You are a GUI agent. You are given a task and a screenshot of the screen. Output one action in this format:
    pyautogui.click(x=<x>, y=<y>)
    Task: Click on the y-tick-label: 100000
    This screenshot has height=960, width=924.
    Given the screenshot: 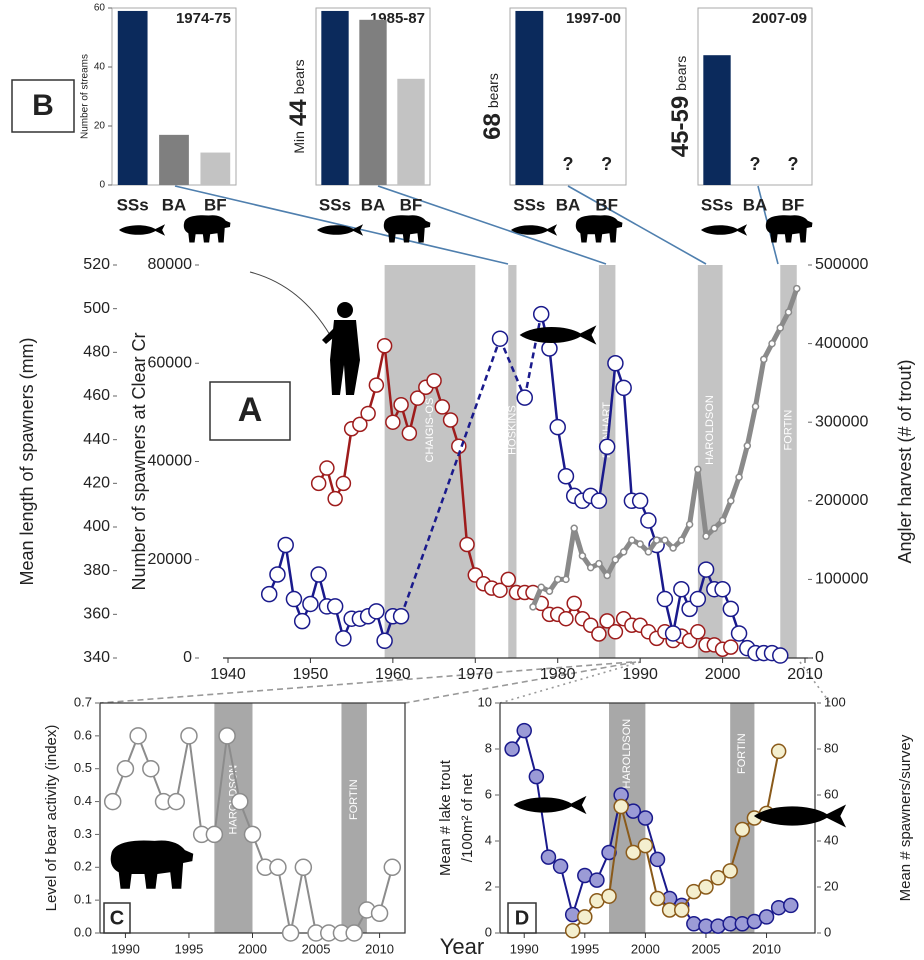 What is the action you would take?
    pyautogui.click(x=841, y=579)
    